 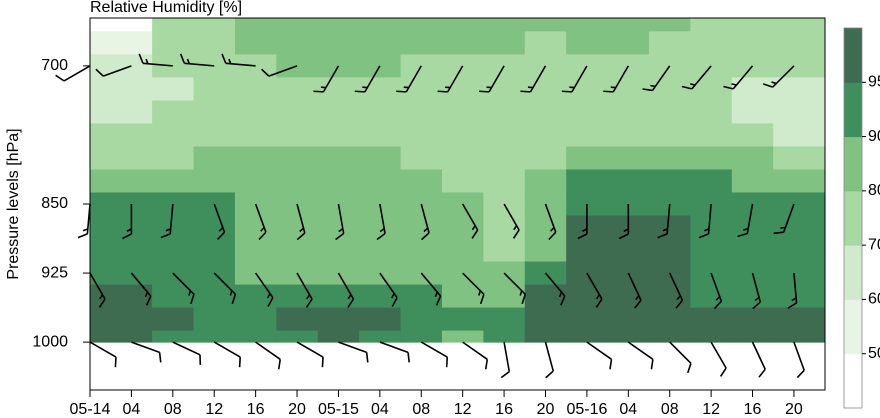 I want to click on colorbar-segment, so click(x=853, y=110).